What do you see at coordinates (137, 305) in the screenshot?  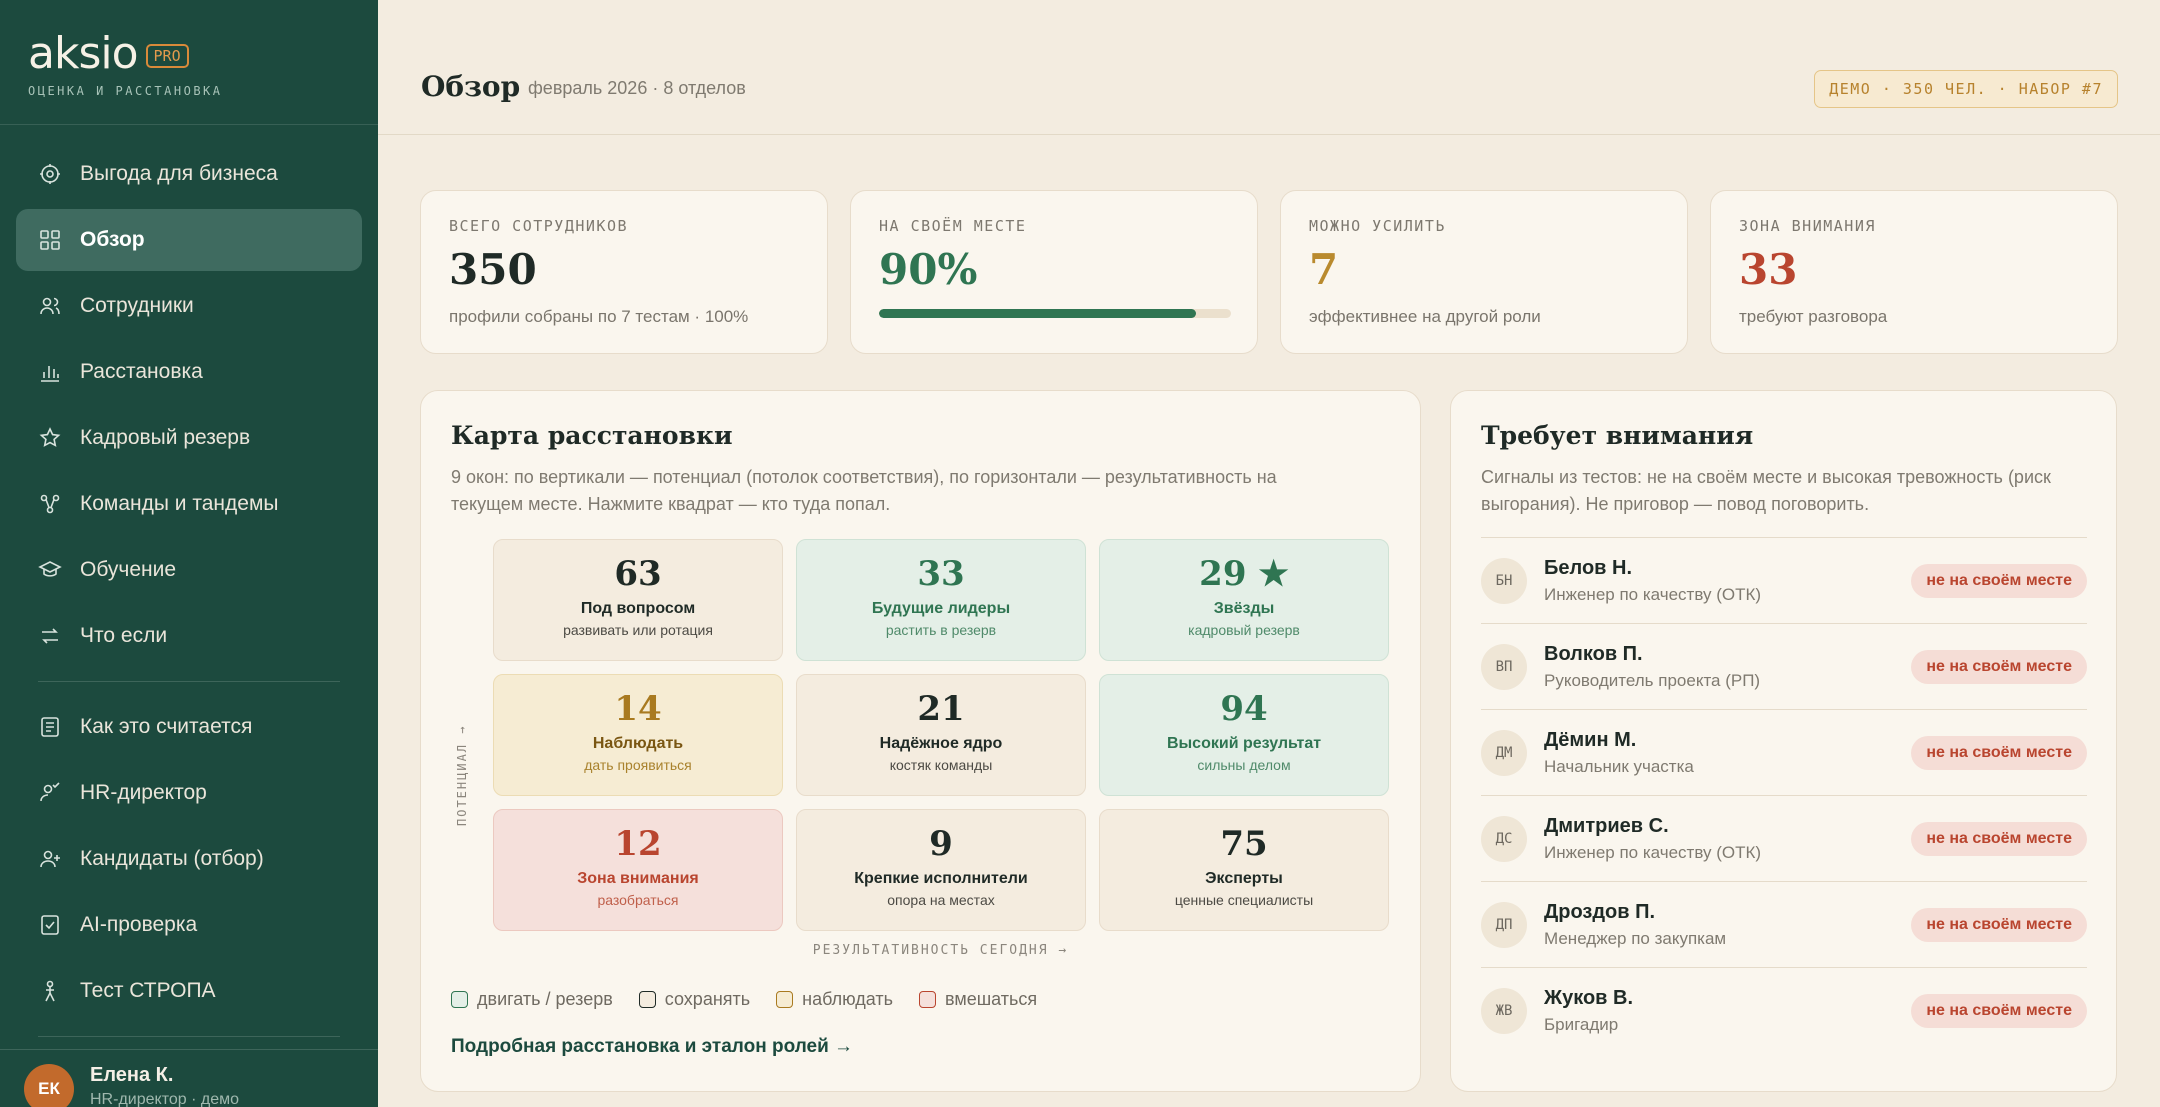 I see `sidebar-item-label: Сотрудники` at bounding box center [137, 305].